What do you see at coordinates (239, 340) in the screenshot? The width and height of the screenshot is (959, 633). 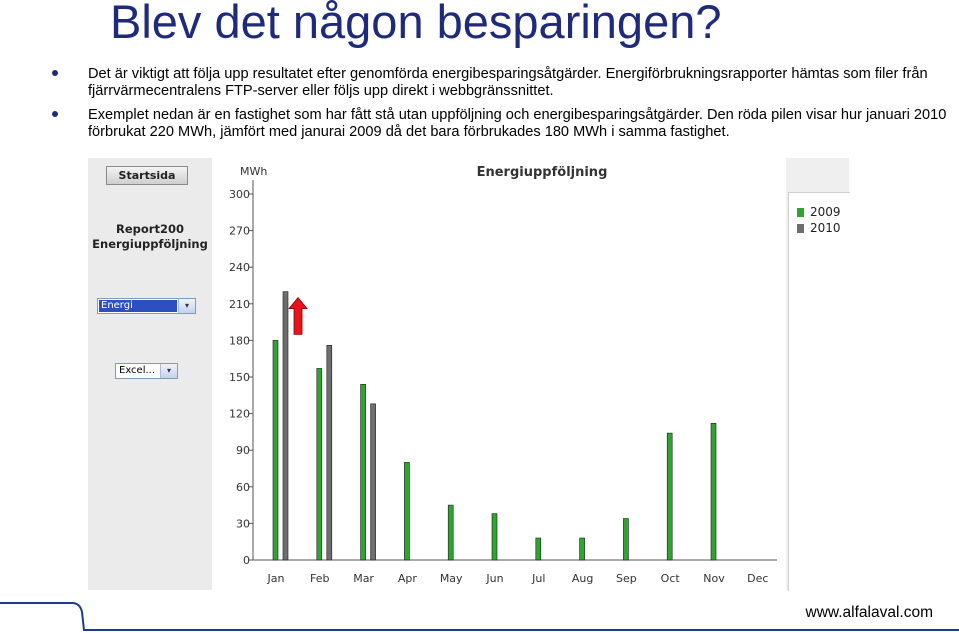 I see `y-tick-label: 180` at bounding box center [239, 340].